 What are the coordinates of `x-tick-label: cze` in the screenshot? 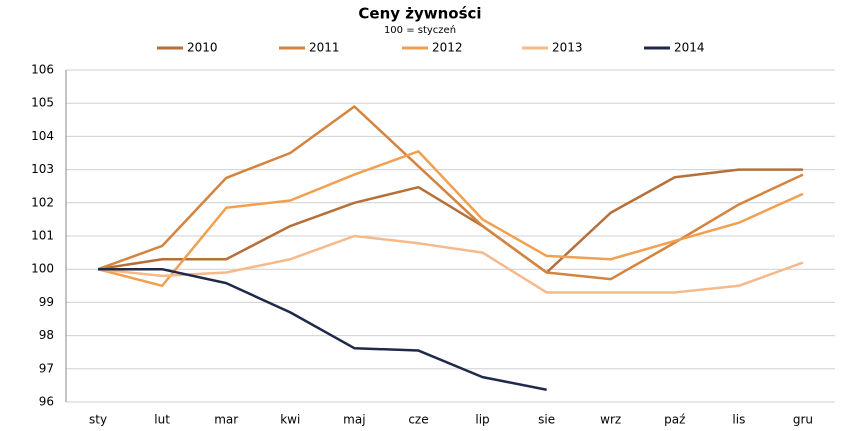 It's located at (418, 420).